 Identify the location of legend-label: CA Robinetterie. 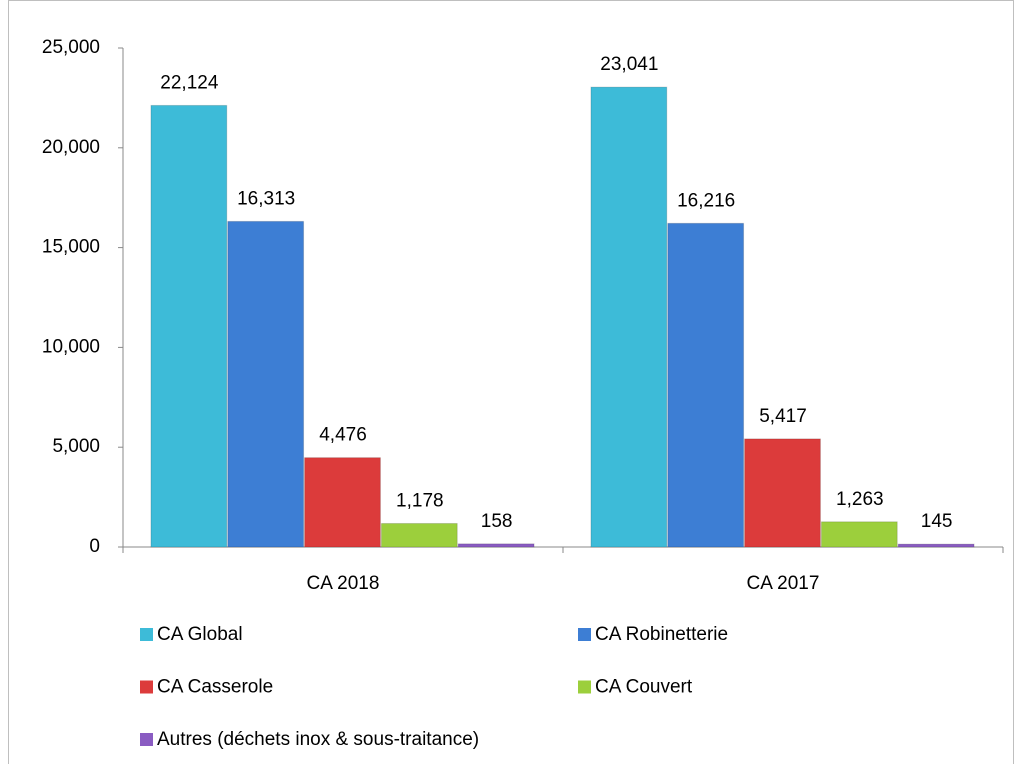
(661, 634).